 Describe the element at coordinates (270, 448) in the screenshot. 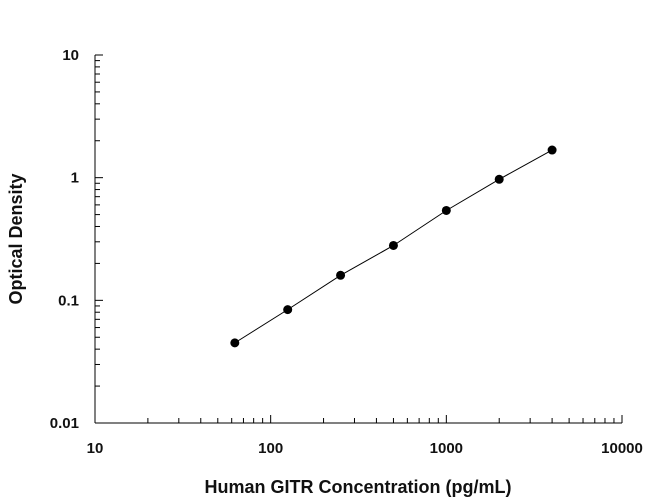

I see `x-tick-label: 100` at that location.